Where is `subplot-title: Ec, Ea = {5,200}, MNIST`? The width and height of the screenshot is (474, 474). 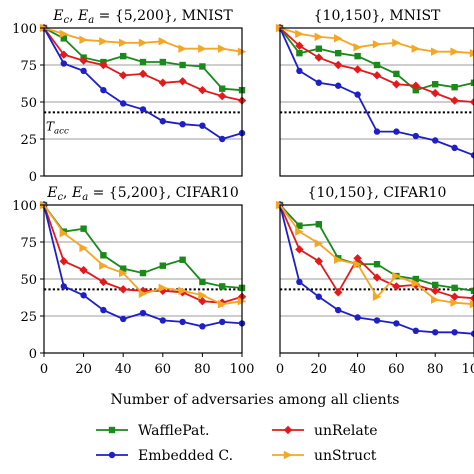
subplot-title: Ec, Ea = {5,200}, MNIST is located at coordinates (142, 17).